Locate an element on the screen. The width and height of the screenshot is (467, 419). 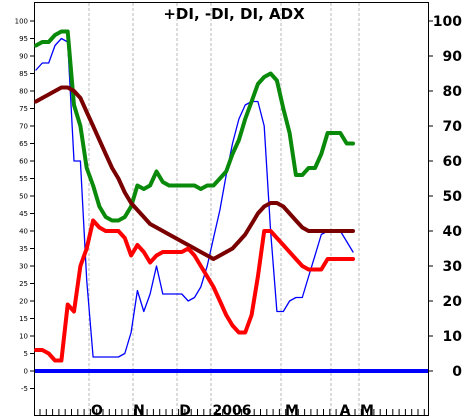
y-axis-right-ticks: 0 10 20 30 40 50 60 70 80 90 100 is located at coordinates (445, 197).